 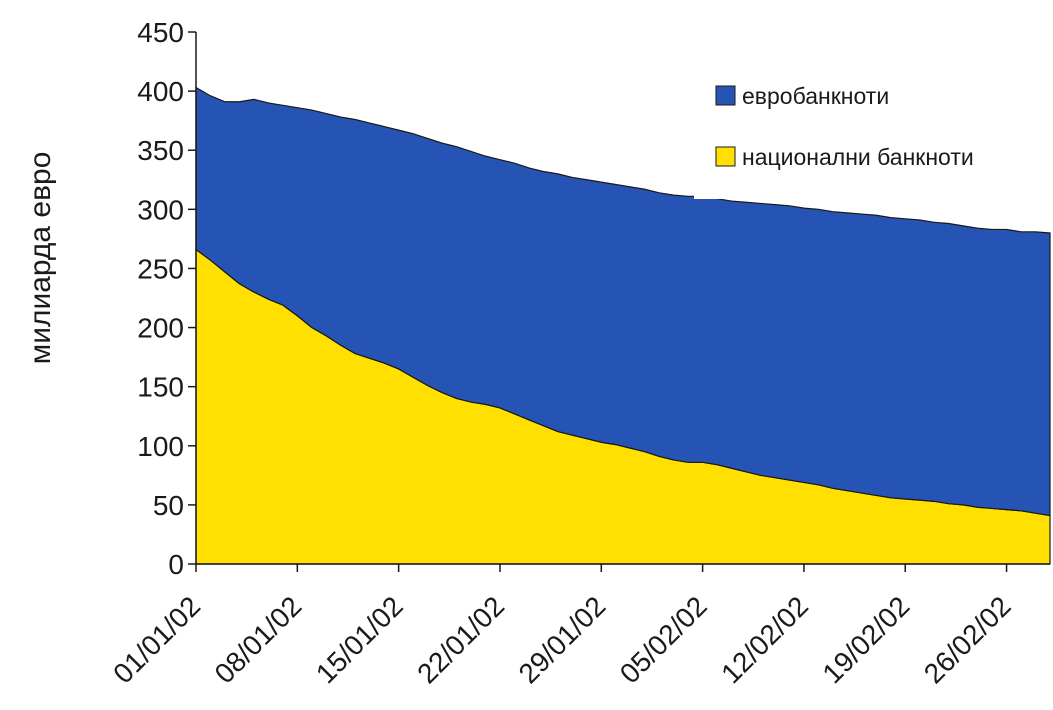 What do you see at coordinates (725, 95) in the screenshot?
I see `legend-swatch-euro` at bounding box center [725, 95].